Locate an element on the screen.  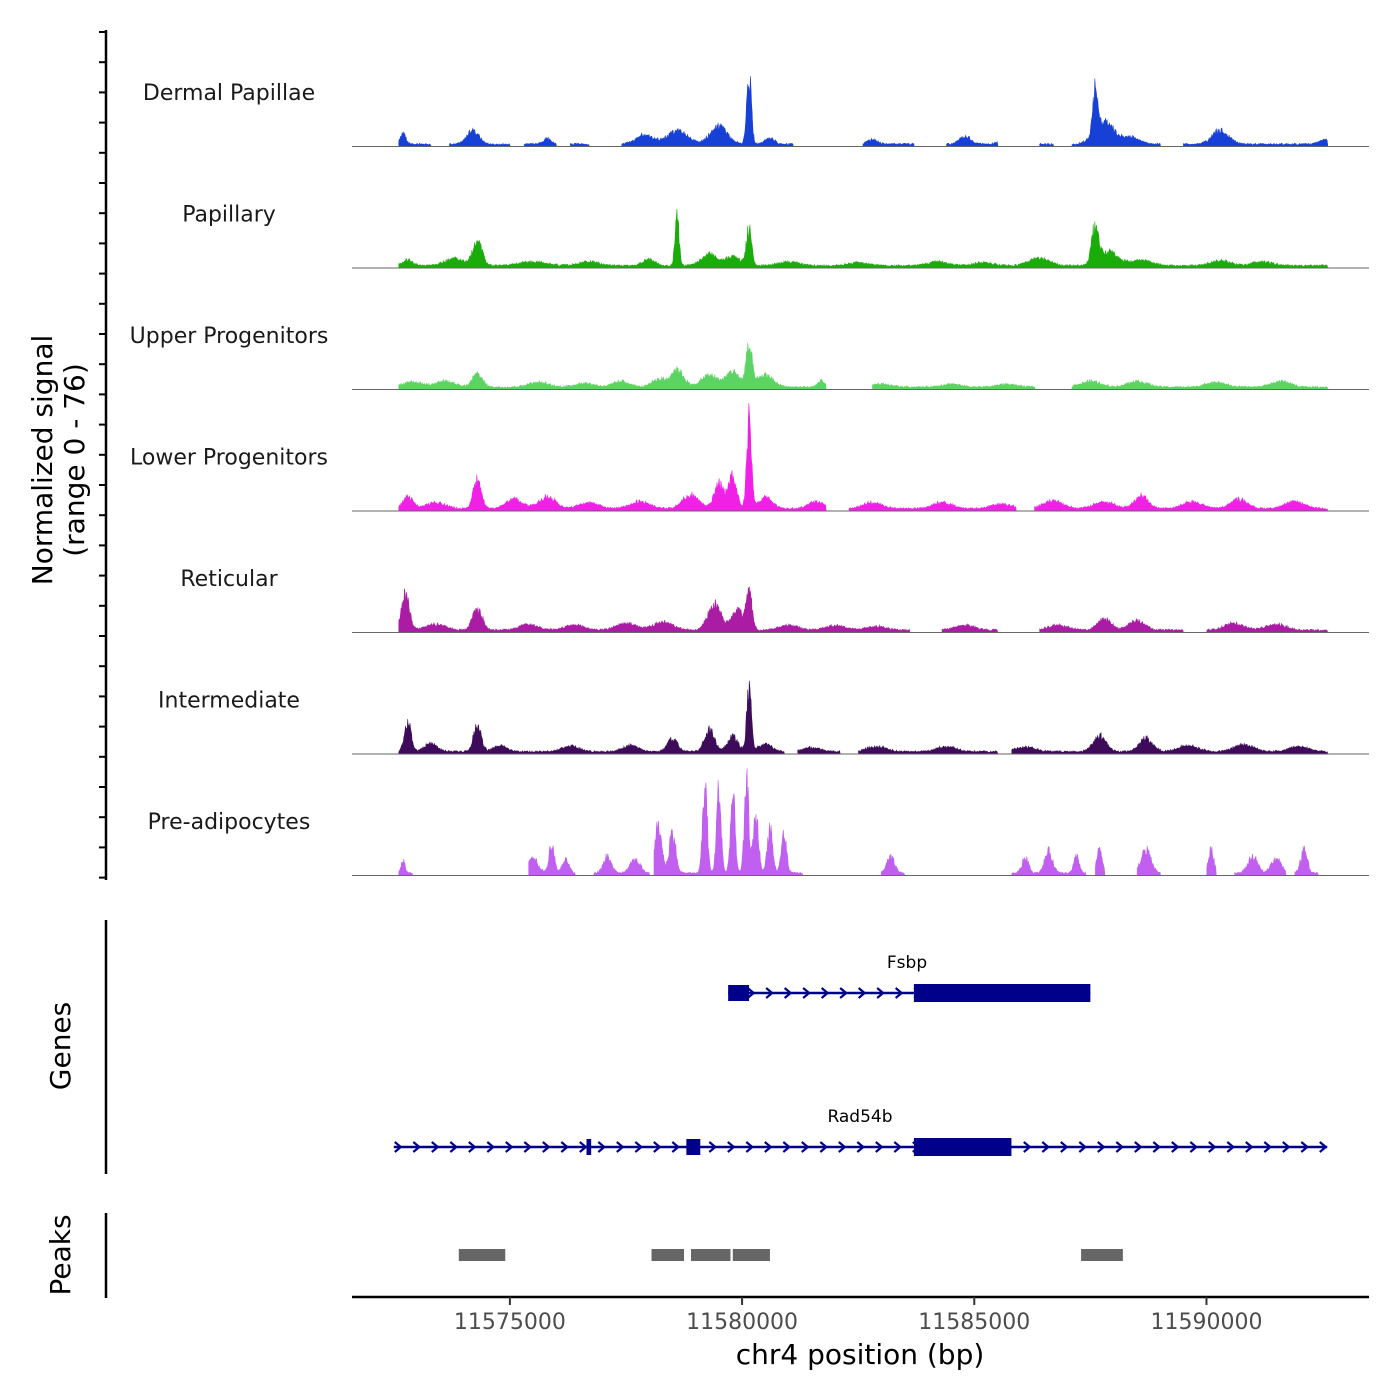
track-lower-progenitors: Lower Progenitors is located at coordinates (749, 457).